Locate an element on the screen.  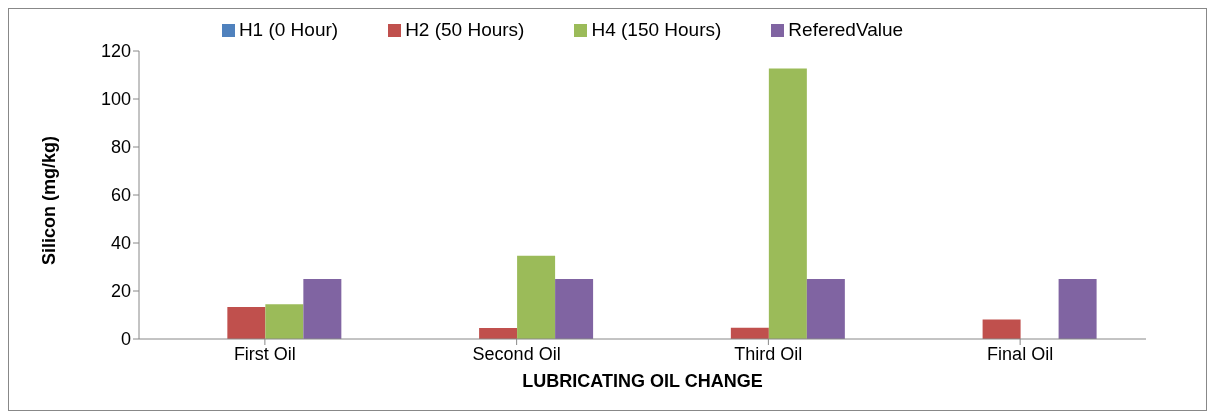
legend-label: H2 (50 Hours) is located at coordinates (465, 29).